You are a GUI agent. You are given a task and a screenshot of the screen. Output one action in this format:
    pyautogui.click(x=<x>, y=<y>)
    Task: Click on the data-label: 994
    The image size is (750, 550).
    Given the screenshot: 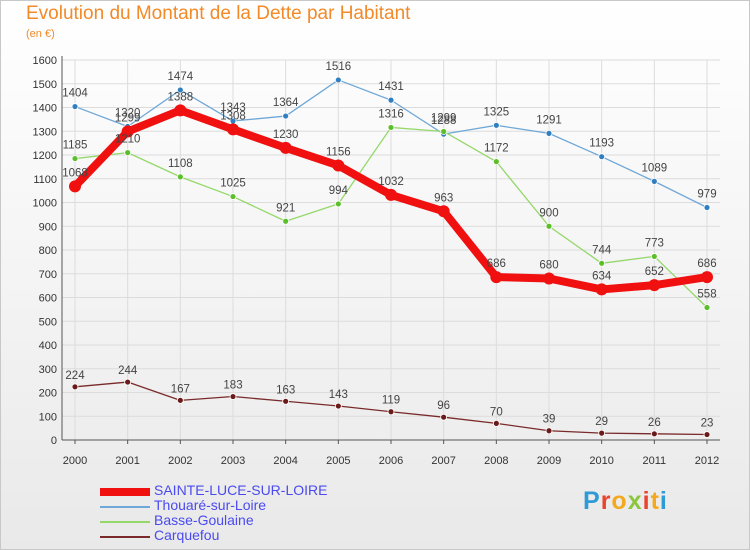 What is the action you would take?
    pyautogui.click(x=339, y=191)
    